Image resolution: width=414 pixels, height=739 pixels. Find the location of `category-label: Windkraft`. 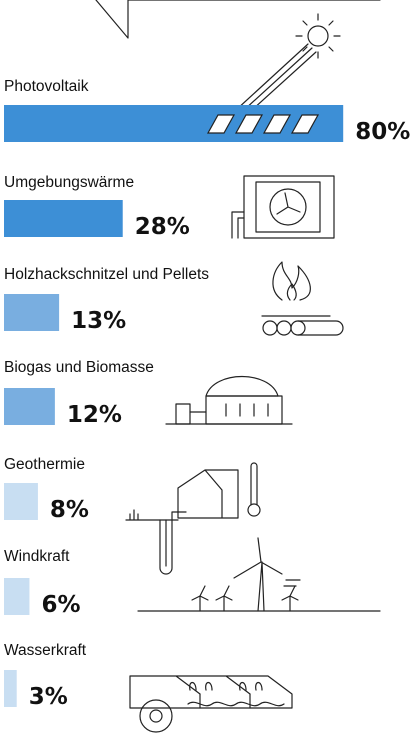

category-label: Windkraft is located at coordinates (37, 556).